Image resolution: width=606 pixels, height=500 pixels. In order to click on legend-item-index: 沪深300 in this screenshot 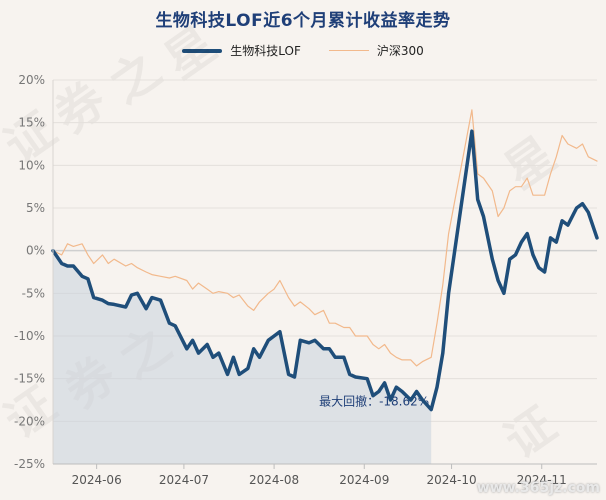, I will do `click(376, 50)`.